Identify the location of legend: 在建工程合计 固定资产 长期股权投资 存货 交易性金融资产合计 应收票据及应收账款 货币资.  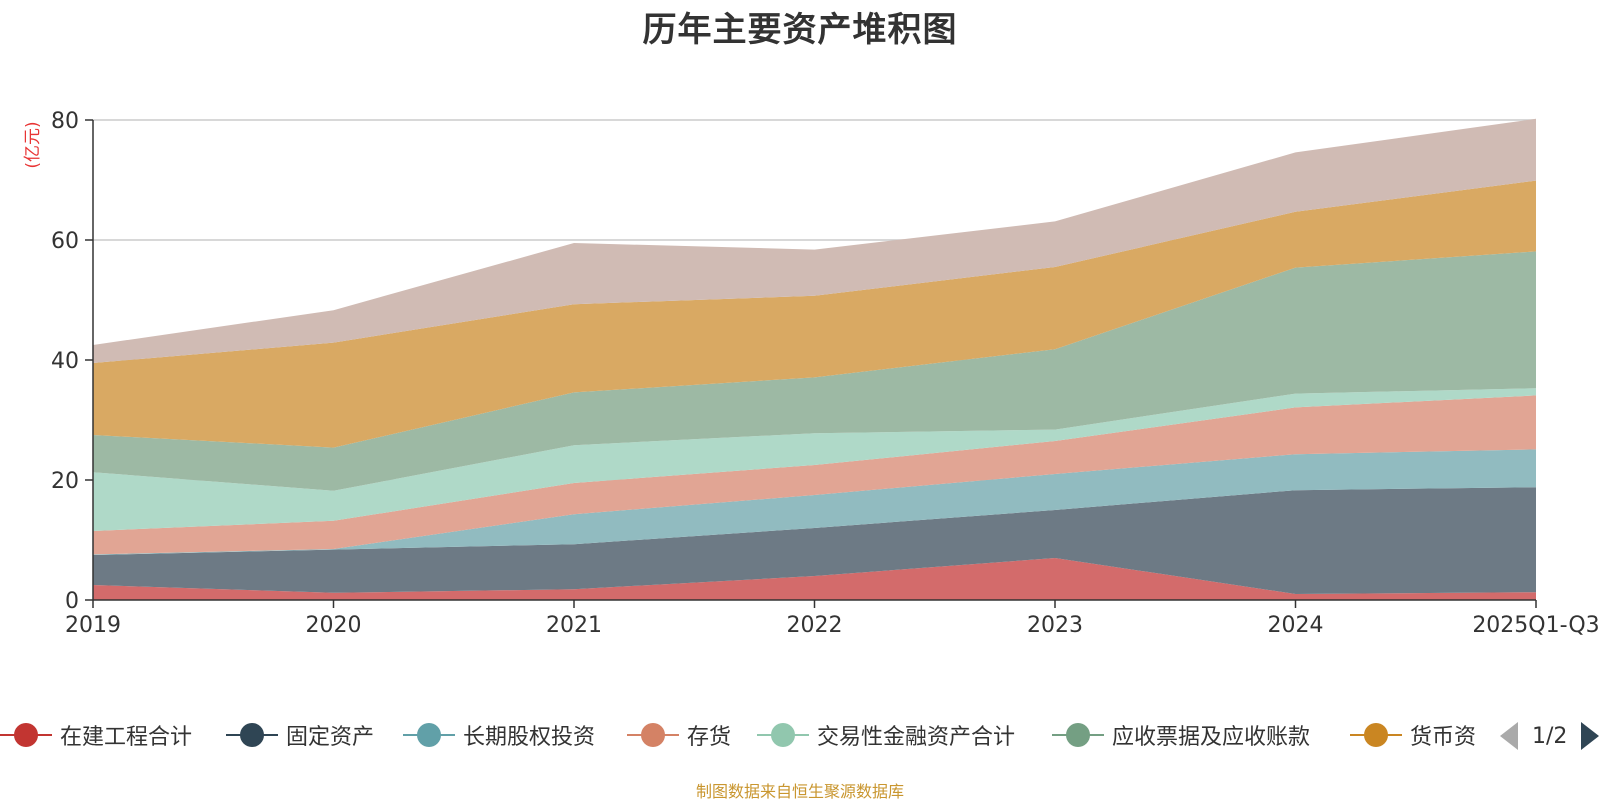
(800, 735).